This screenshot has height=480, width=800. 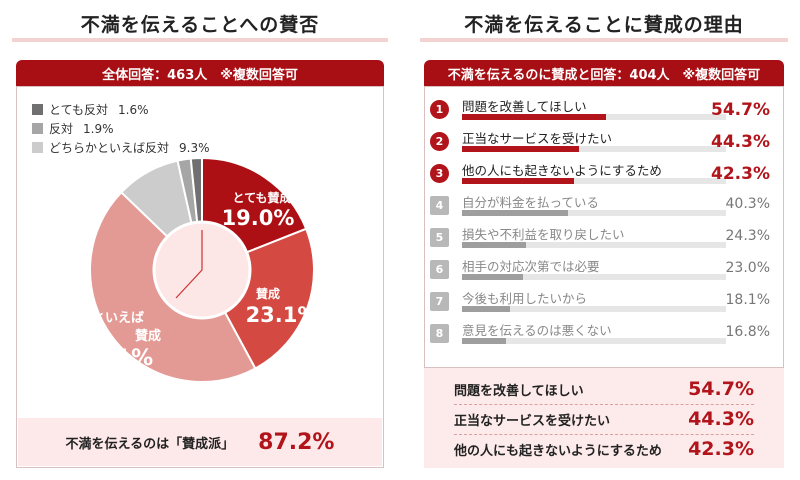 What do you see at coordinates (258, 218) in the screenshot?
I see `pie-value-very-agree: 19.0%` at bounding box center [258, 218].